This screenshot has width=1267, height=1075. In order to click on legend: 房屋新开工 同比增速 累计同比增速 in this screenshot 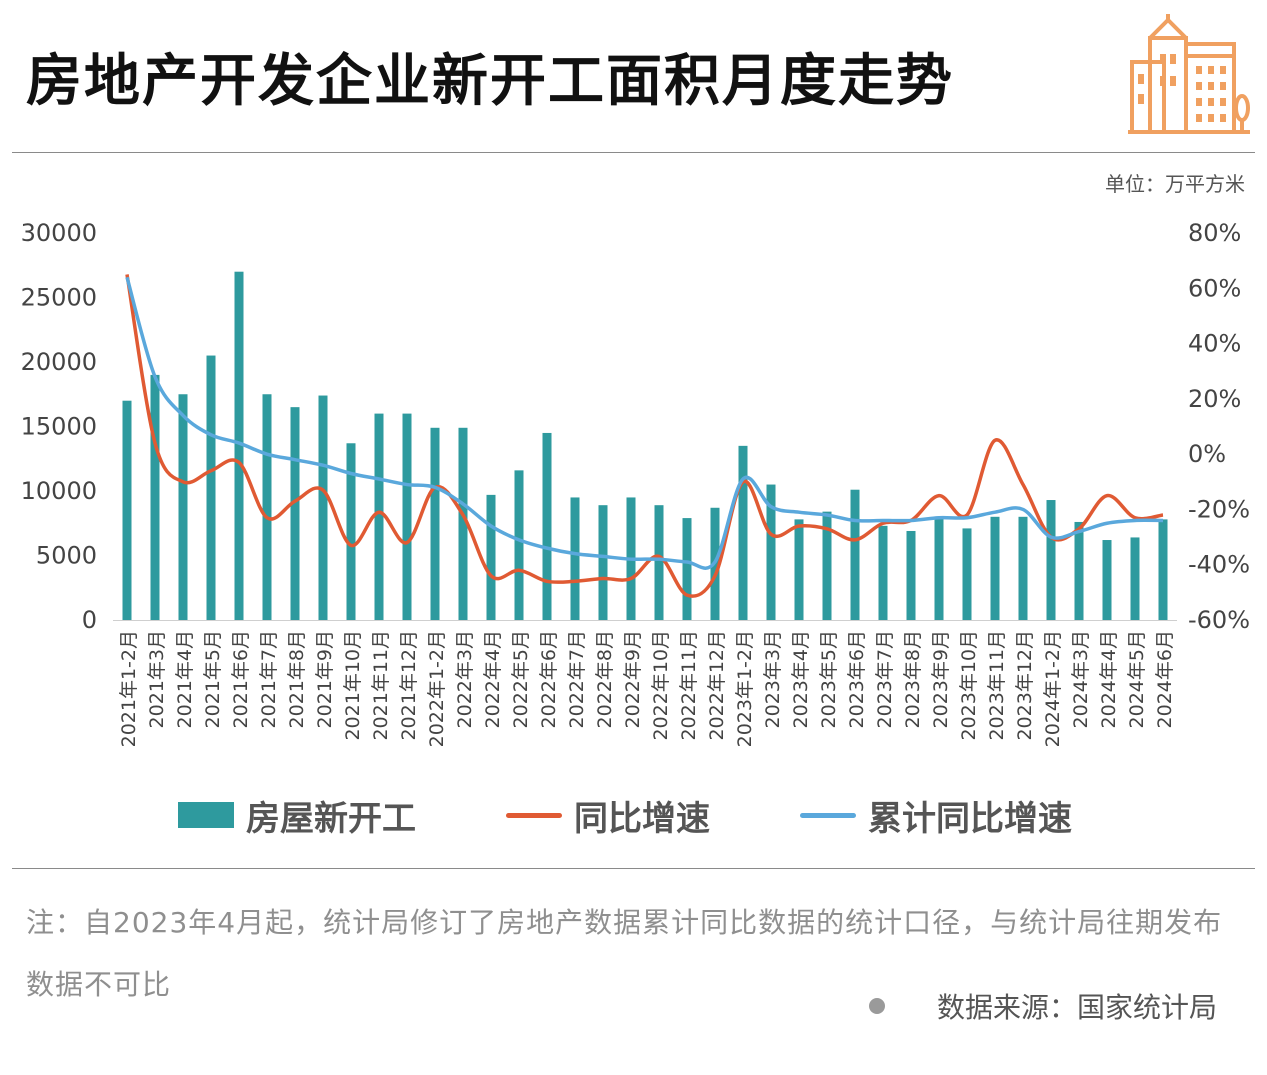, I will do `click(650, 815)`.